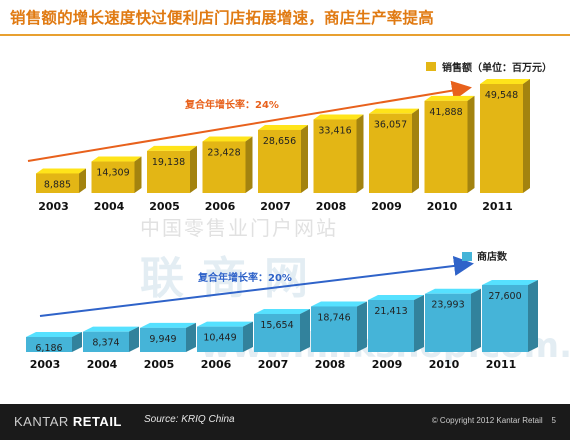  Describe the element at coordinates (333, 317) in the screenshot. I see `stores-value-label: 18,746` at that location.